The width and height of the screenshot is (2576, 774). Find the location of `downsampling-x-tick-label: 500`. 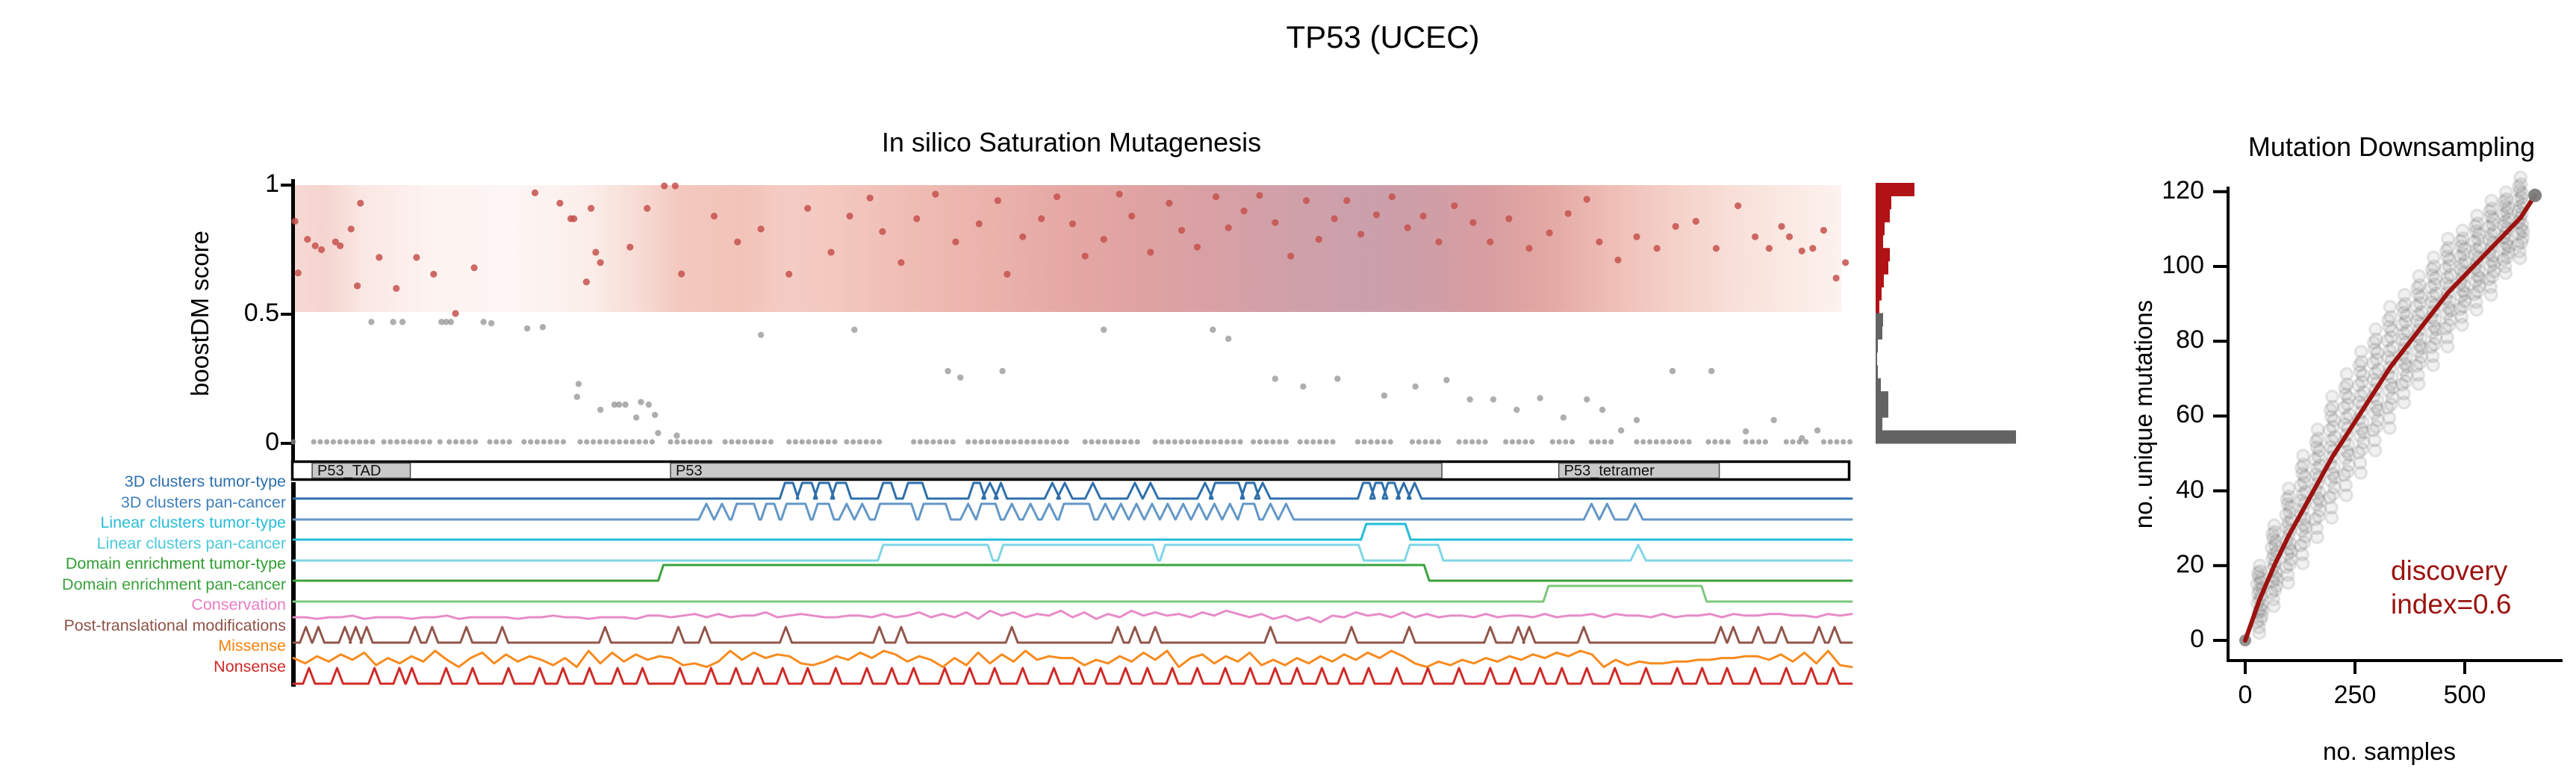

downsampling-x-tick-label: 500 is located at coordinates (2464, 695).